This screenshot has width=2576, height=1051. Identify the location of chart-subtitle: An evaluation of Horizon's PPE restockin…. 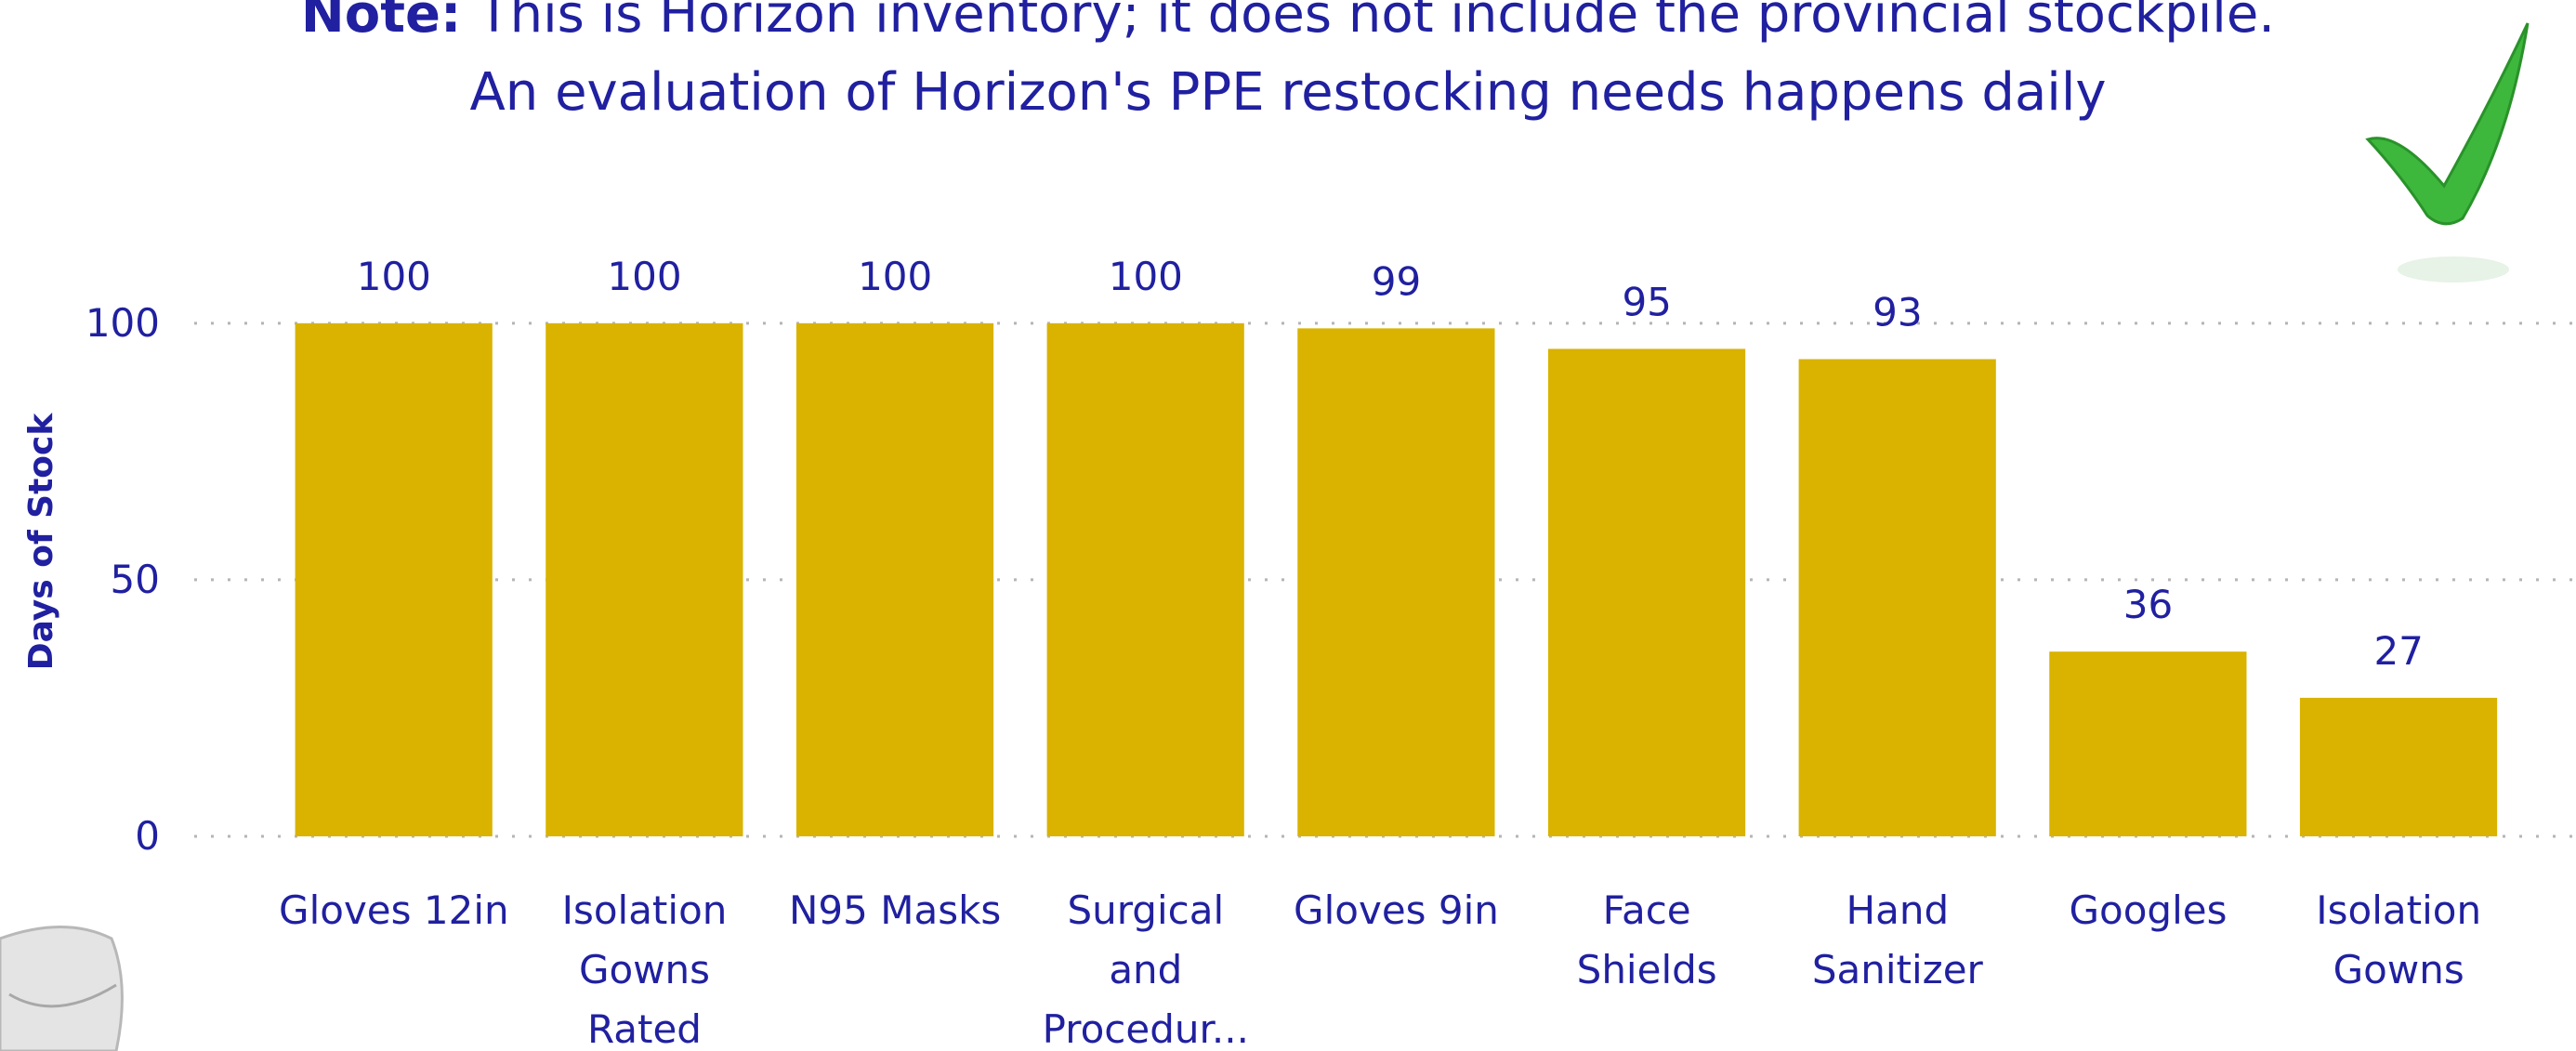
(1287, 93).